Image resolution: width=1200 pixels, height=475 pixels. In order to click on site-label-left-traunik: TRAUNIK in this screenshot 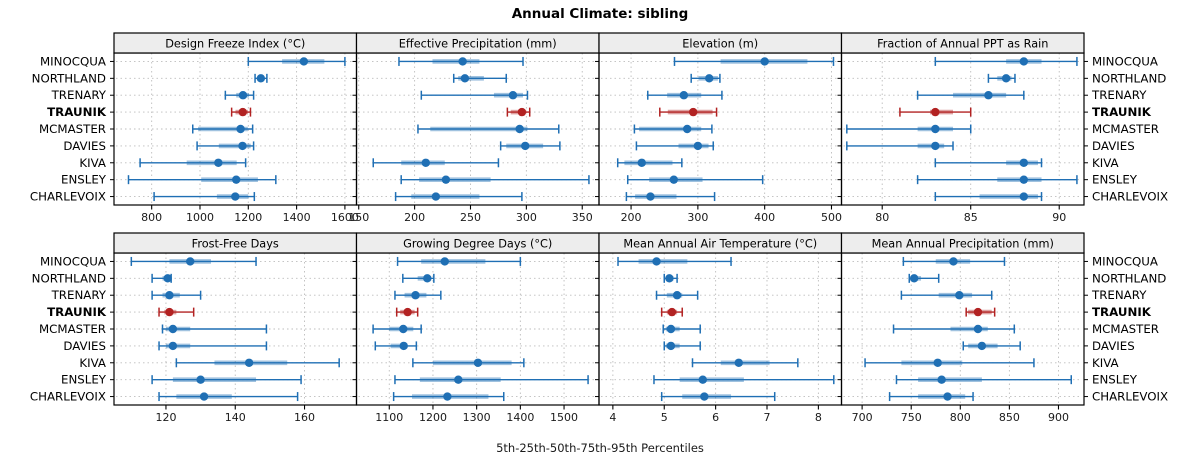, I will do `click(77, 312)`.